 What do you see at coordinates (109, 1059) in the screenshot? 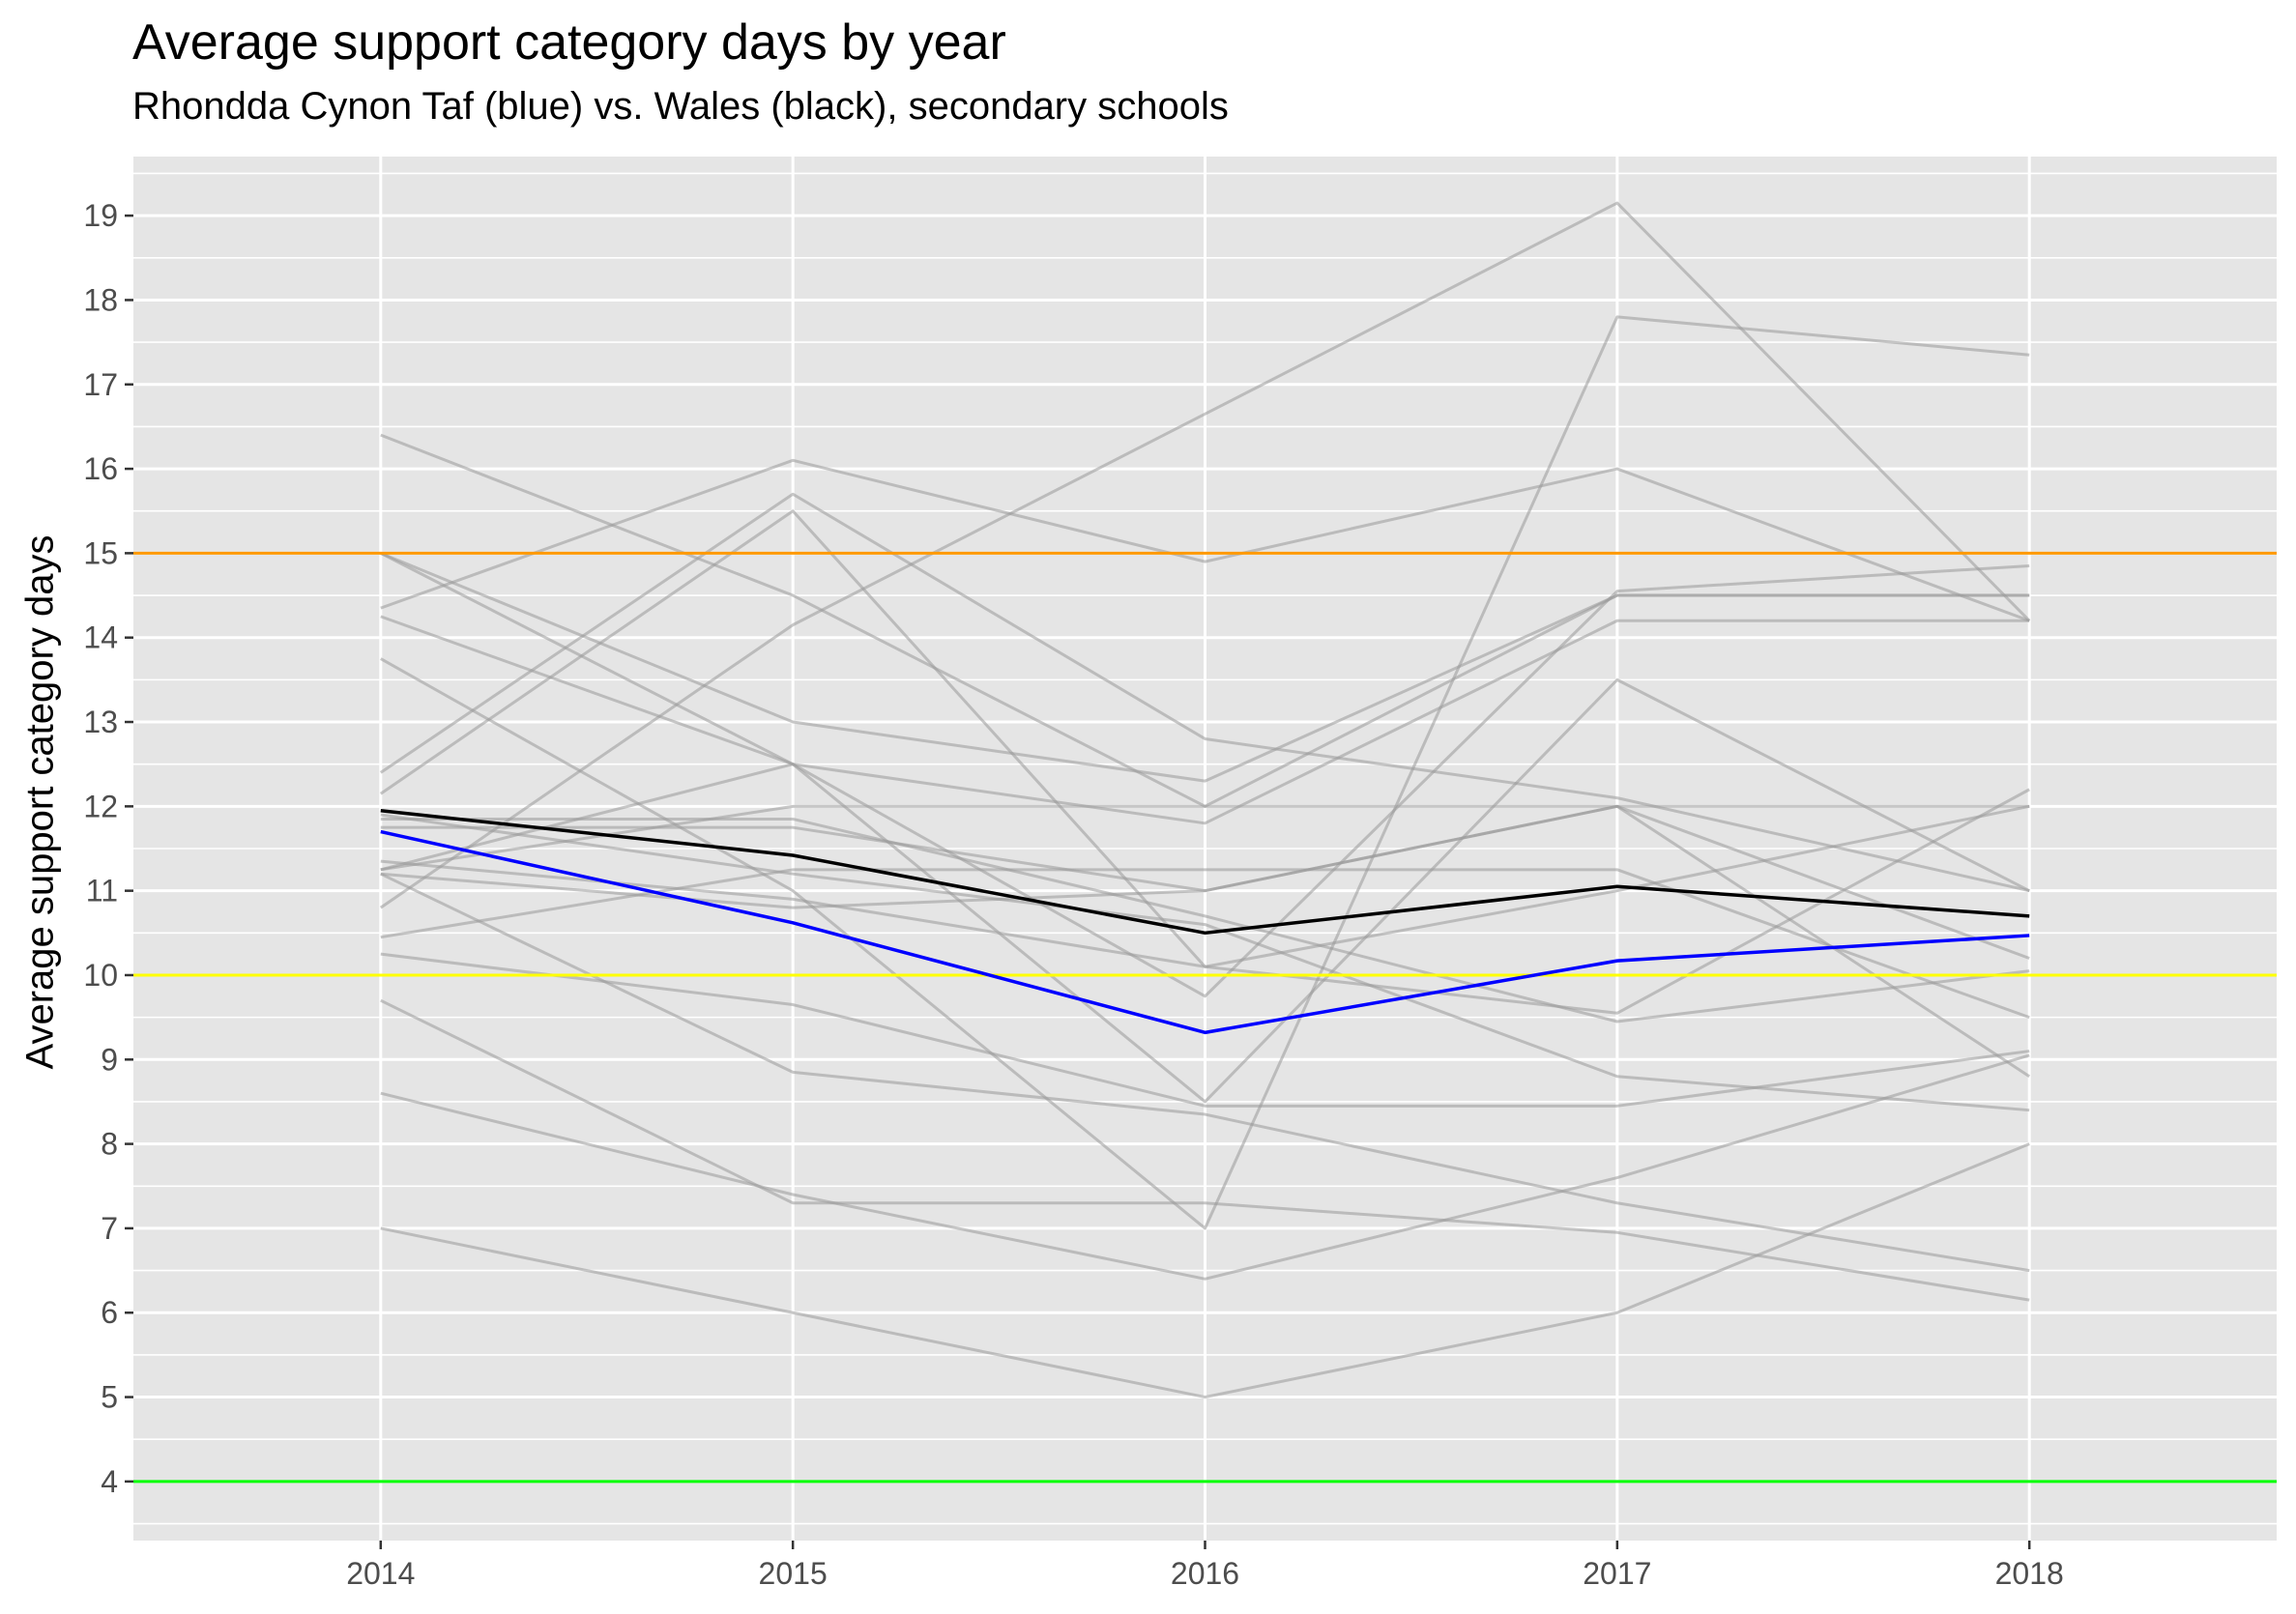
I see `y-tick-label: 9` at bounding box center [109, 1059].